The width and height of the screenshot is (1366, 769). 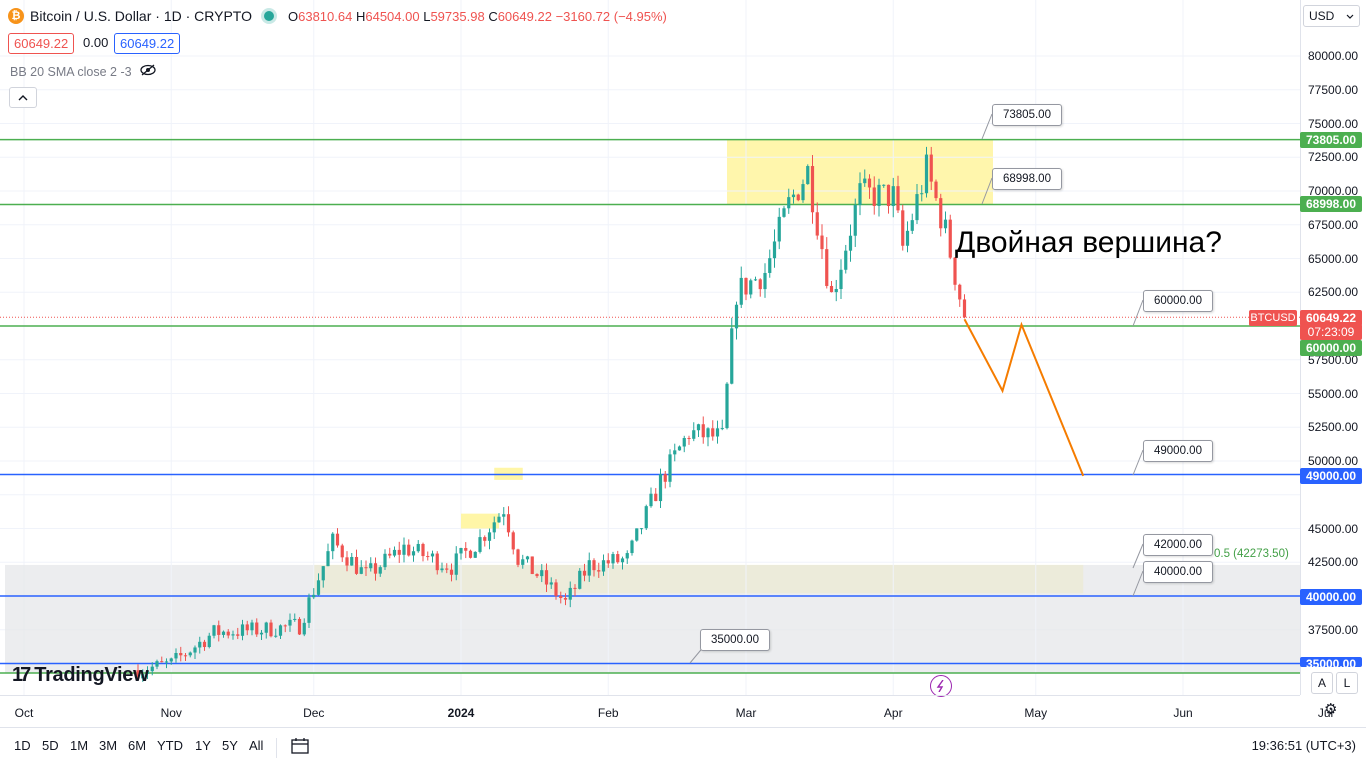 I want to click on range-1d: 1D, so click(x=22, y=745).